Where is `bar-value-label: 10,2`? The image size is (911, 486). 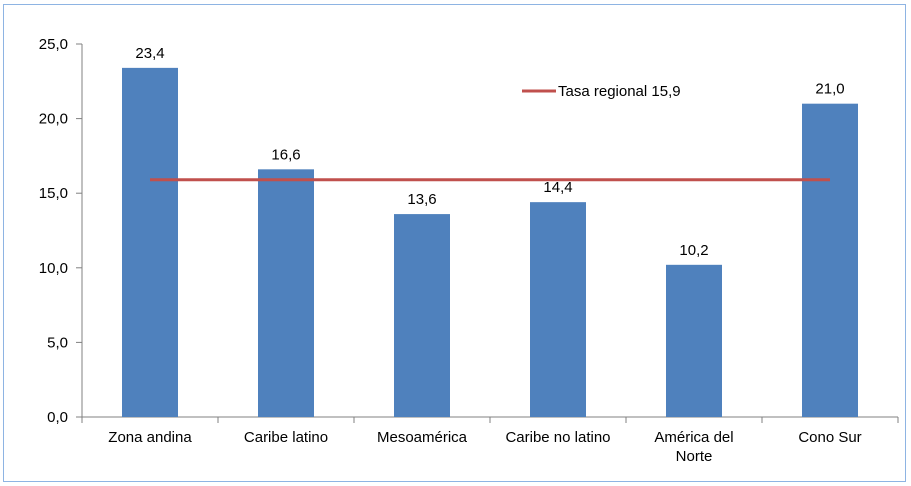
bar-value-label: 10,2 is located at coordinates (693, 250).